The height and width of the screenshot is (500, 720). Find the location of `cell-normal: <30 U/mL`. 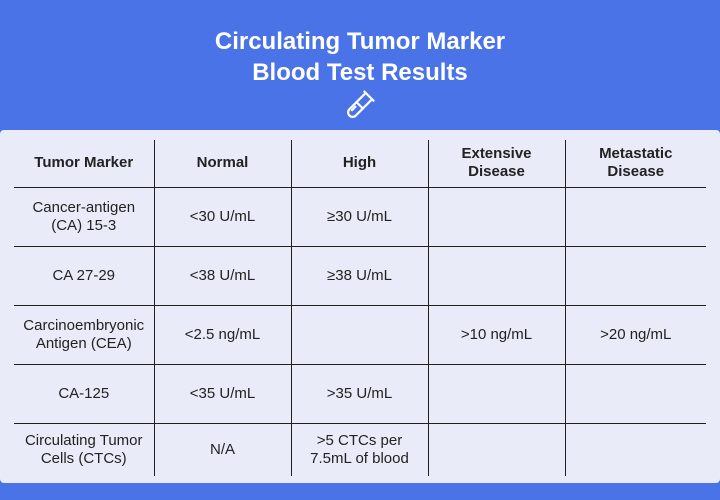

cell-normal: <30 U/mL is located at coordinates (223, 217).